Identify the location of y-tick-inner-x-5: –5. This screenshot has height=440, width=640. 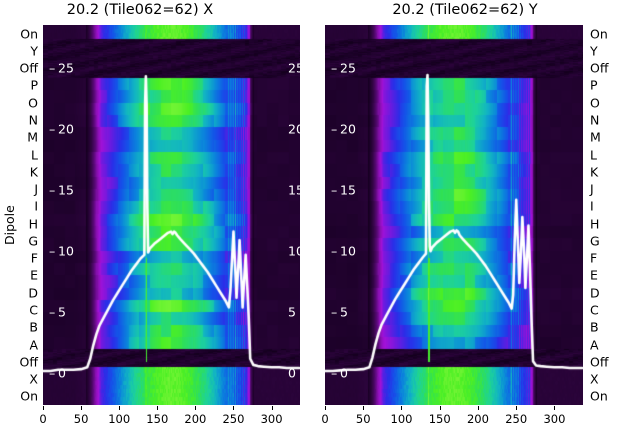
(57, 312).